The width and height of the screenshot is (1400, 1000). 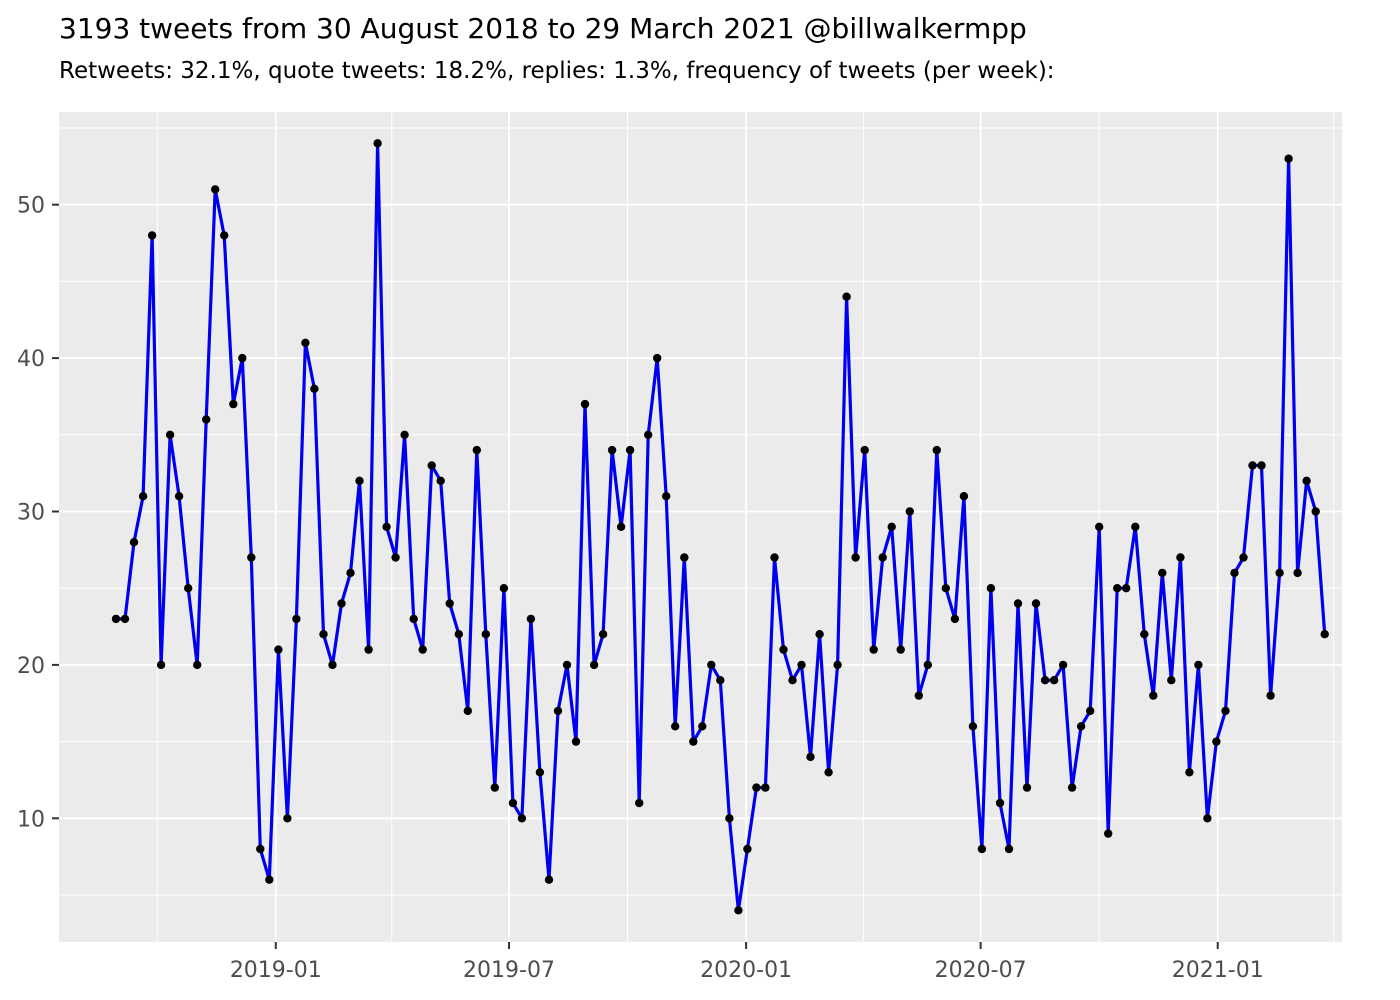 I want to click on x-axis-label: 2019-07, so click(x=509, y=970).